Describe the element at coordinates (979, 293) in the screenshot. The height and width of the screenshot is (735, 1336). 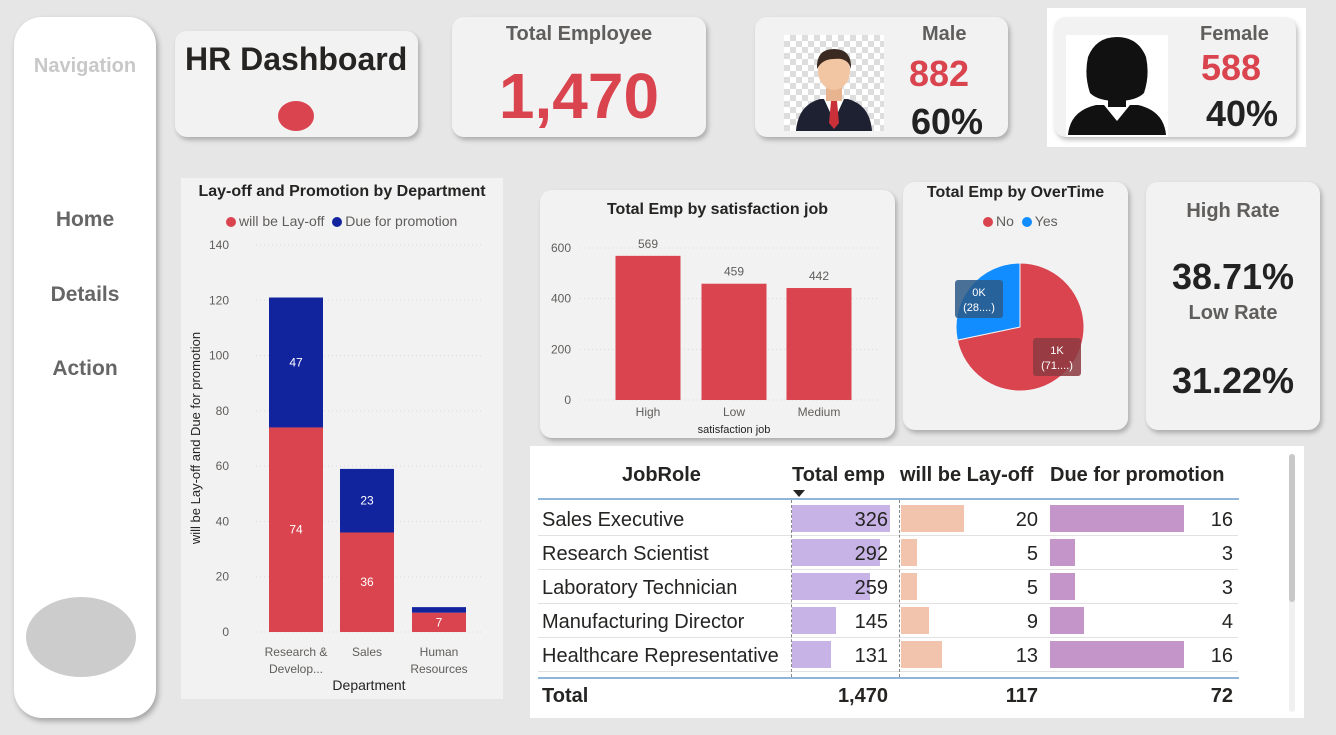
I see `overtime-data-label: 0K` at that location.